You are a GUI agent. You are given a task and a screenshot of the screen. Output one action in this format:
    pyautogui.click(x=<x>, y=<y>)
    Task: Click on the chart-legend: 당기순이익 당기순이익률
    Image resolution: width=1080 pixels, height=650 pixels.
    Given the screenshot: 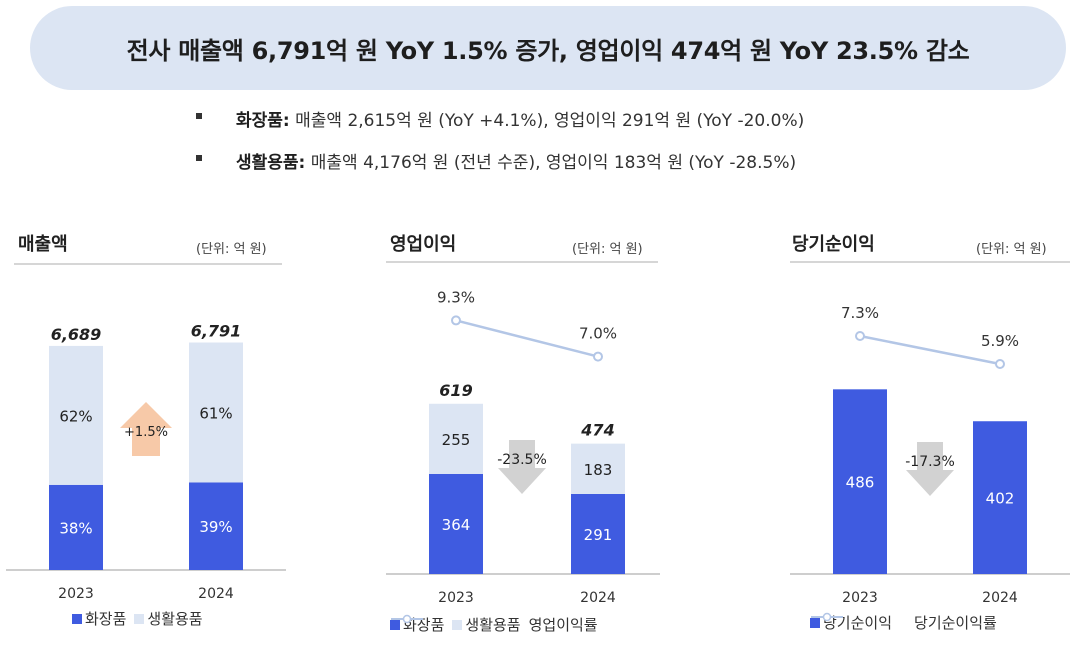 What is the action you would take?
    pyautogui.click(x=907, y=622)
    